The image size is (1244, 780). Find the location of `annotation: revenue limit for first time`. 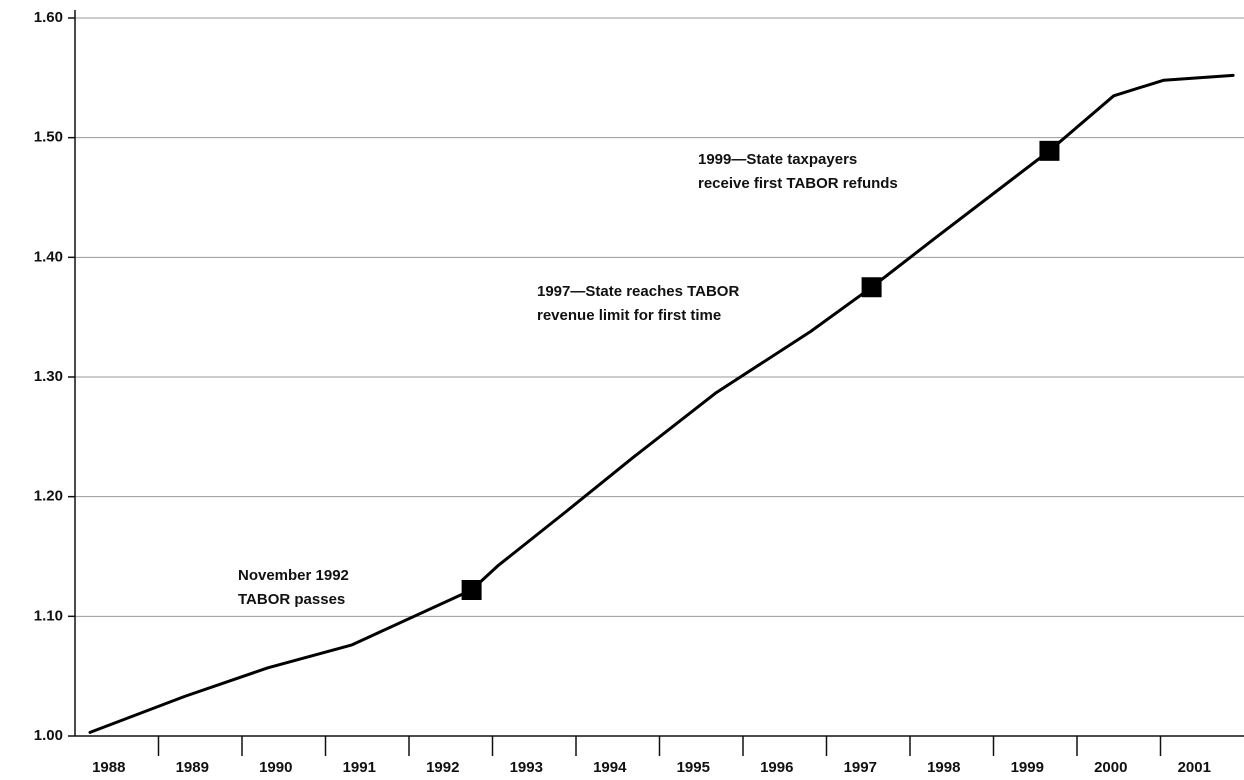

annotation: revenue limit for first time is located at coordinates (629, 315).